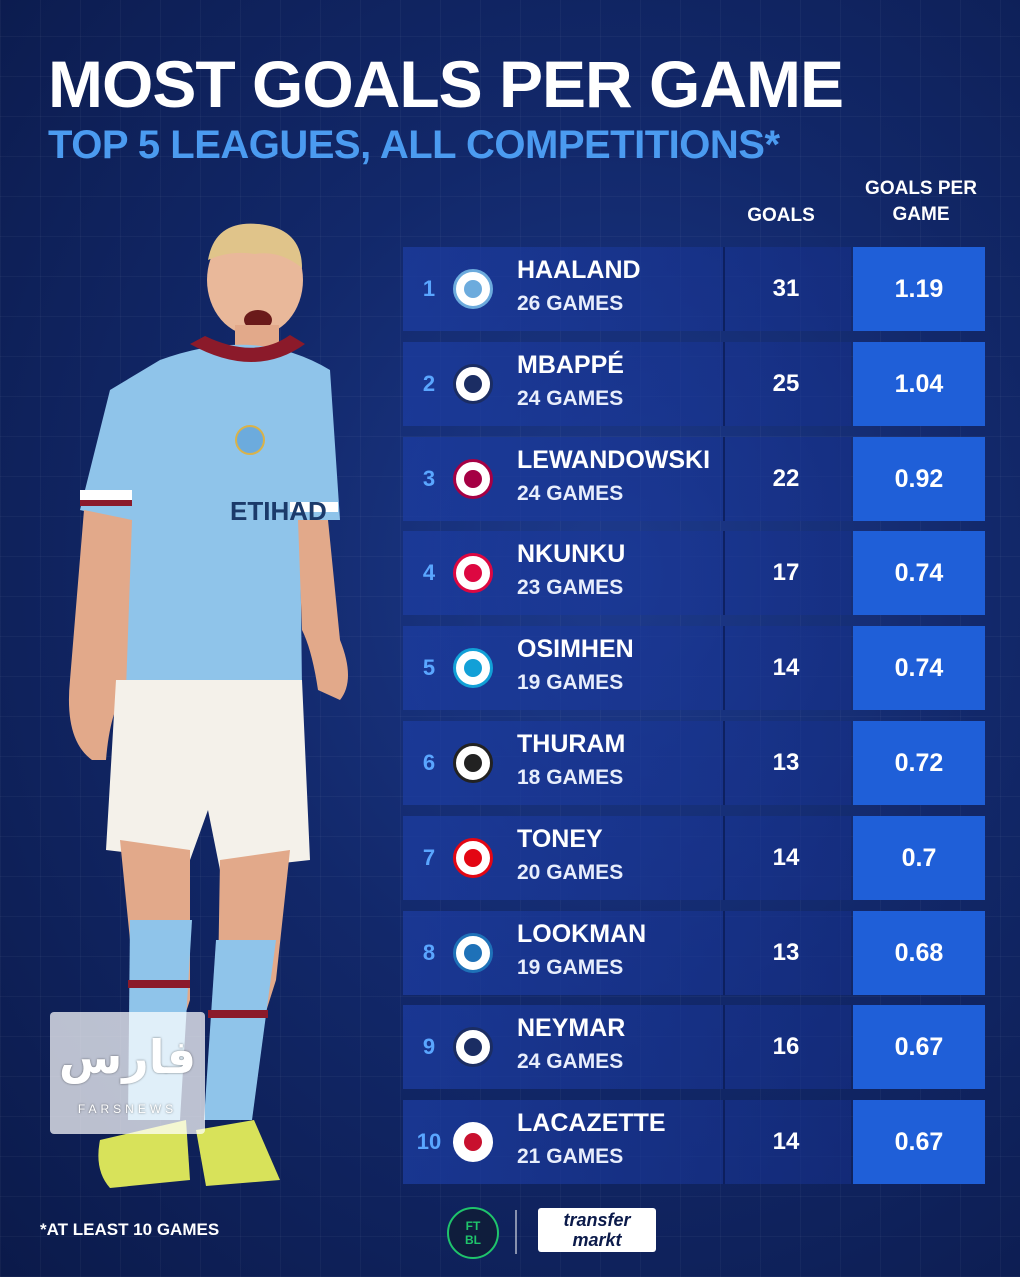  I want to click on player-games: 18 GAMES, so click(570, 777).